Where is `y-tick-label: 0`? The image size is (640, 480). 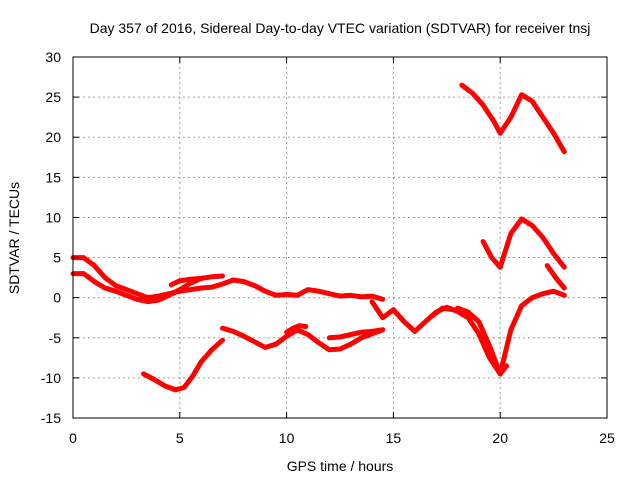 y-tick-label: 0 is located at coordinates (57, 298).